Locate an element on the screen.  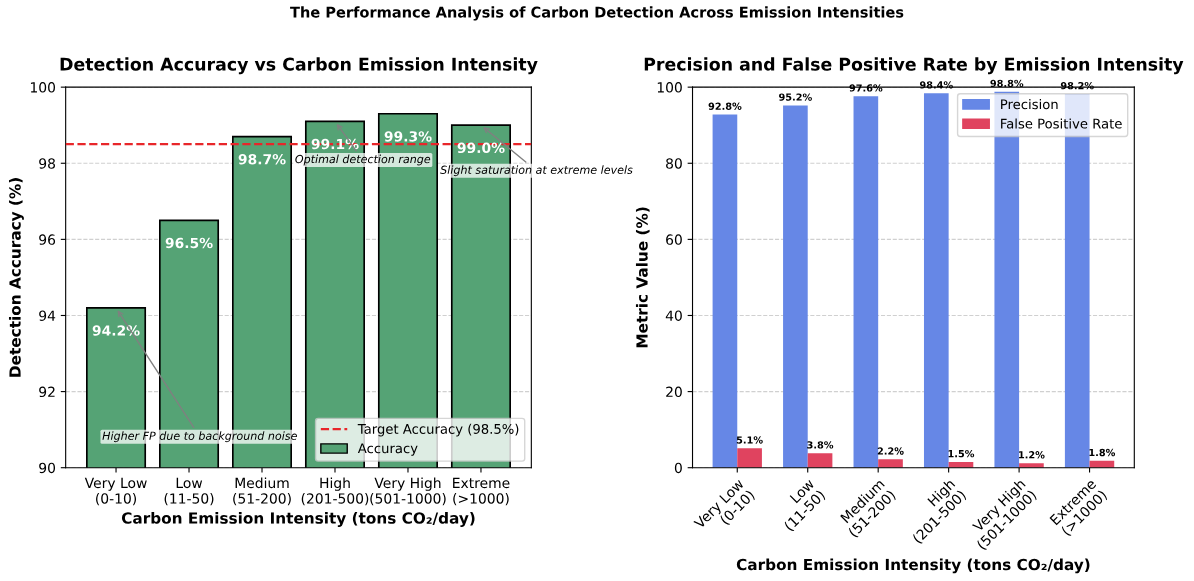
y-axis-title: Detection Accuracy (%) is located at coordinates (16, 277).